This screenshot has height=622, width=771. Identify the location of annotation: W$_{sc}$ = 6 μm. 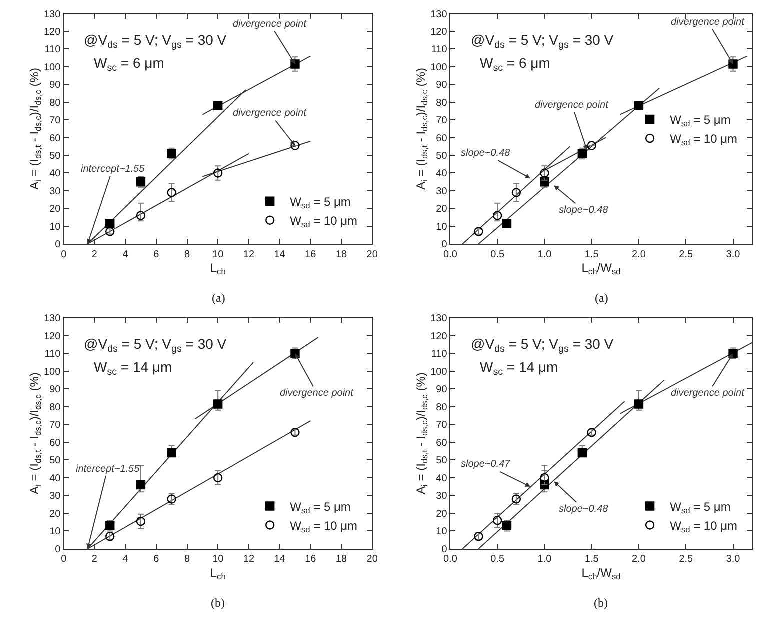
(515, 64).